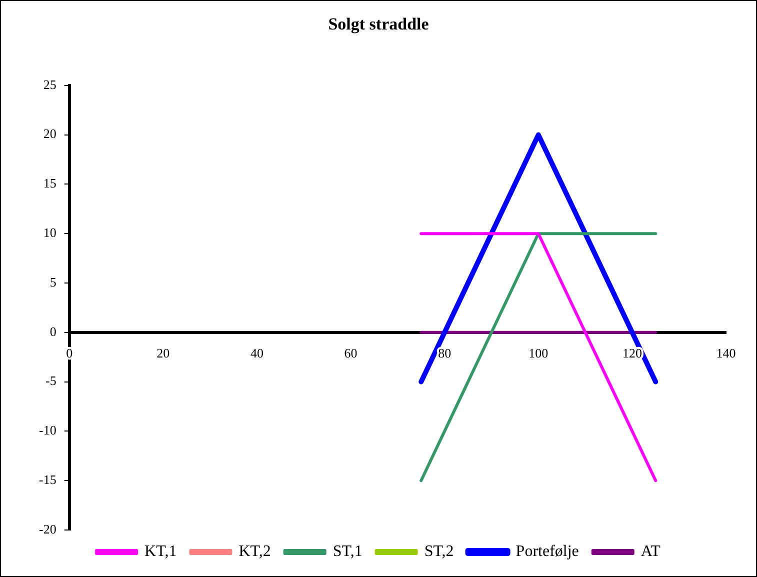  What do you see at coordinates (726, 353) in the screenshot?
I see `x-tick-label: 140` at bounding box center [726, 353].